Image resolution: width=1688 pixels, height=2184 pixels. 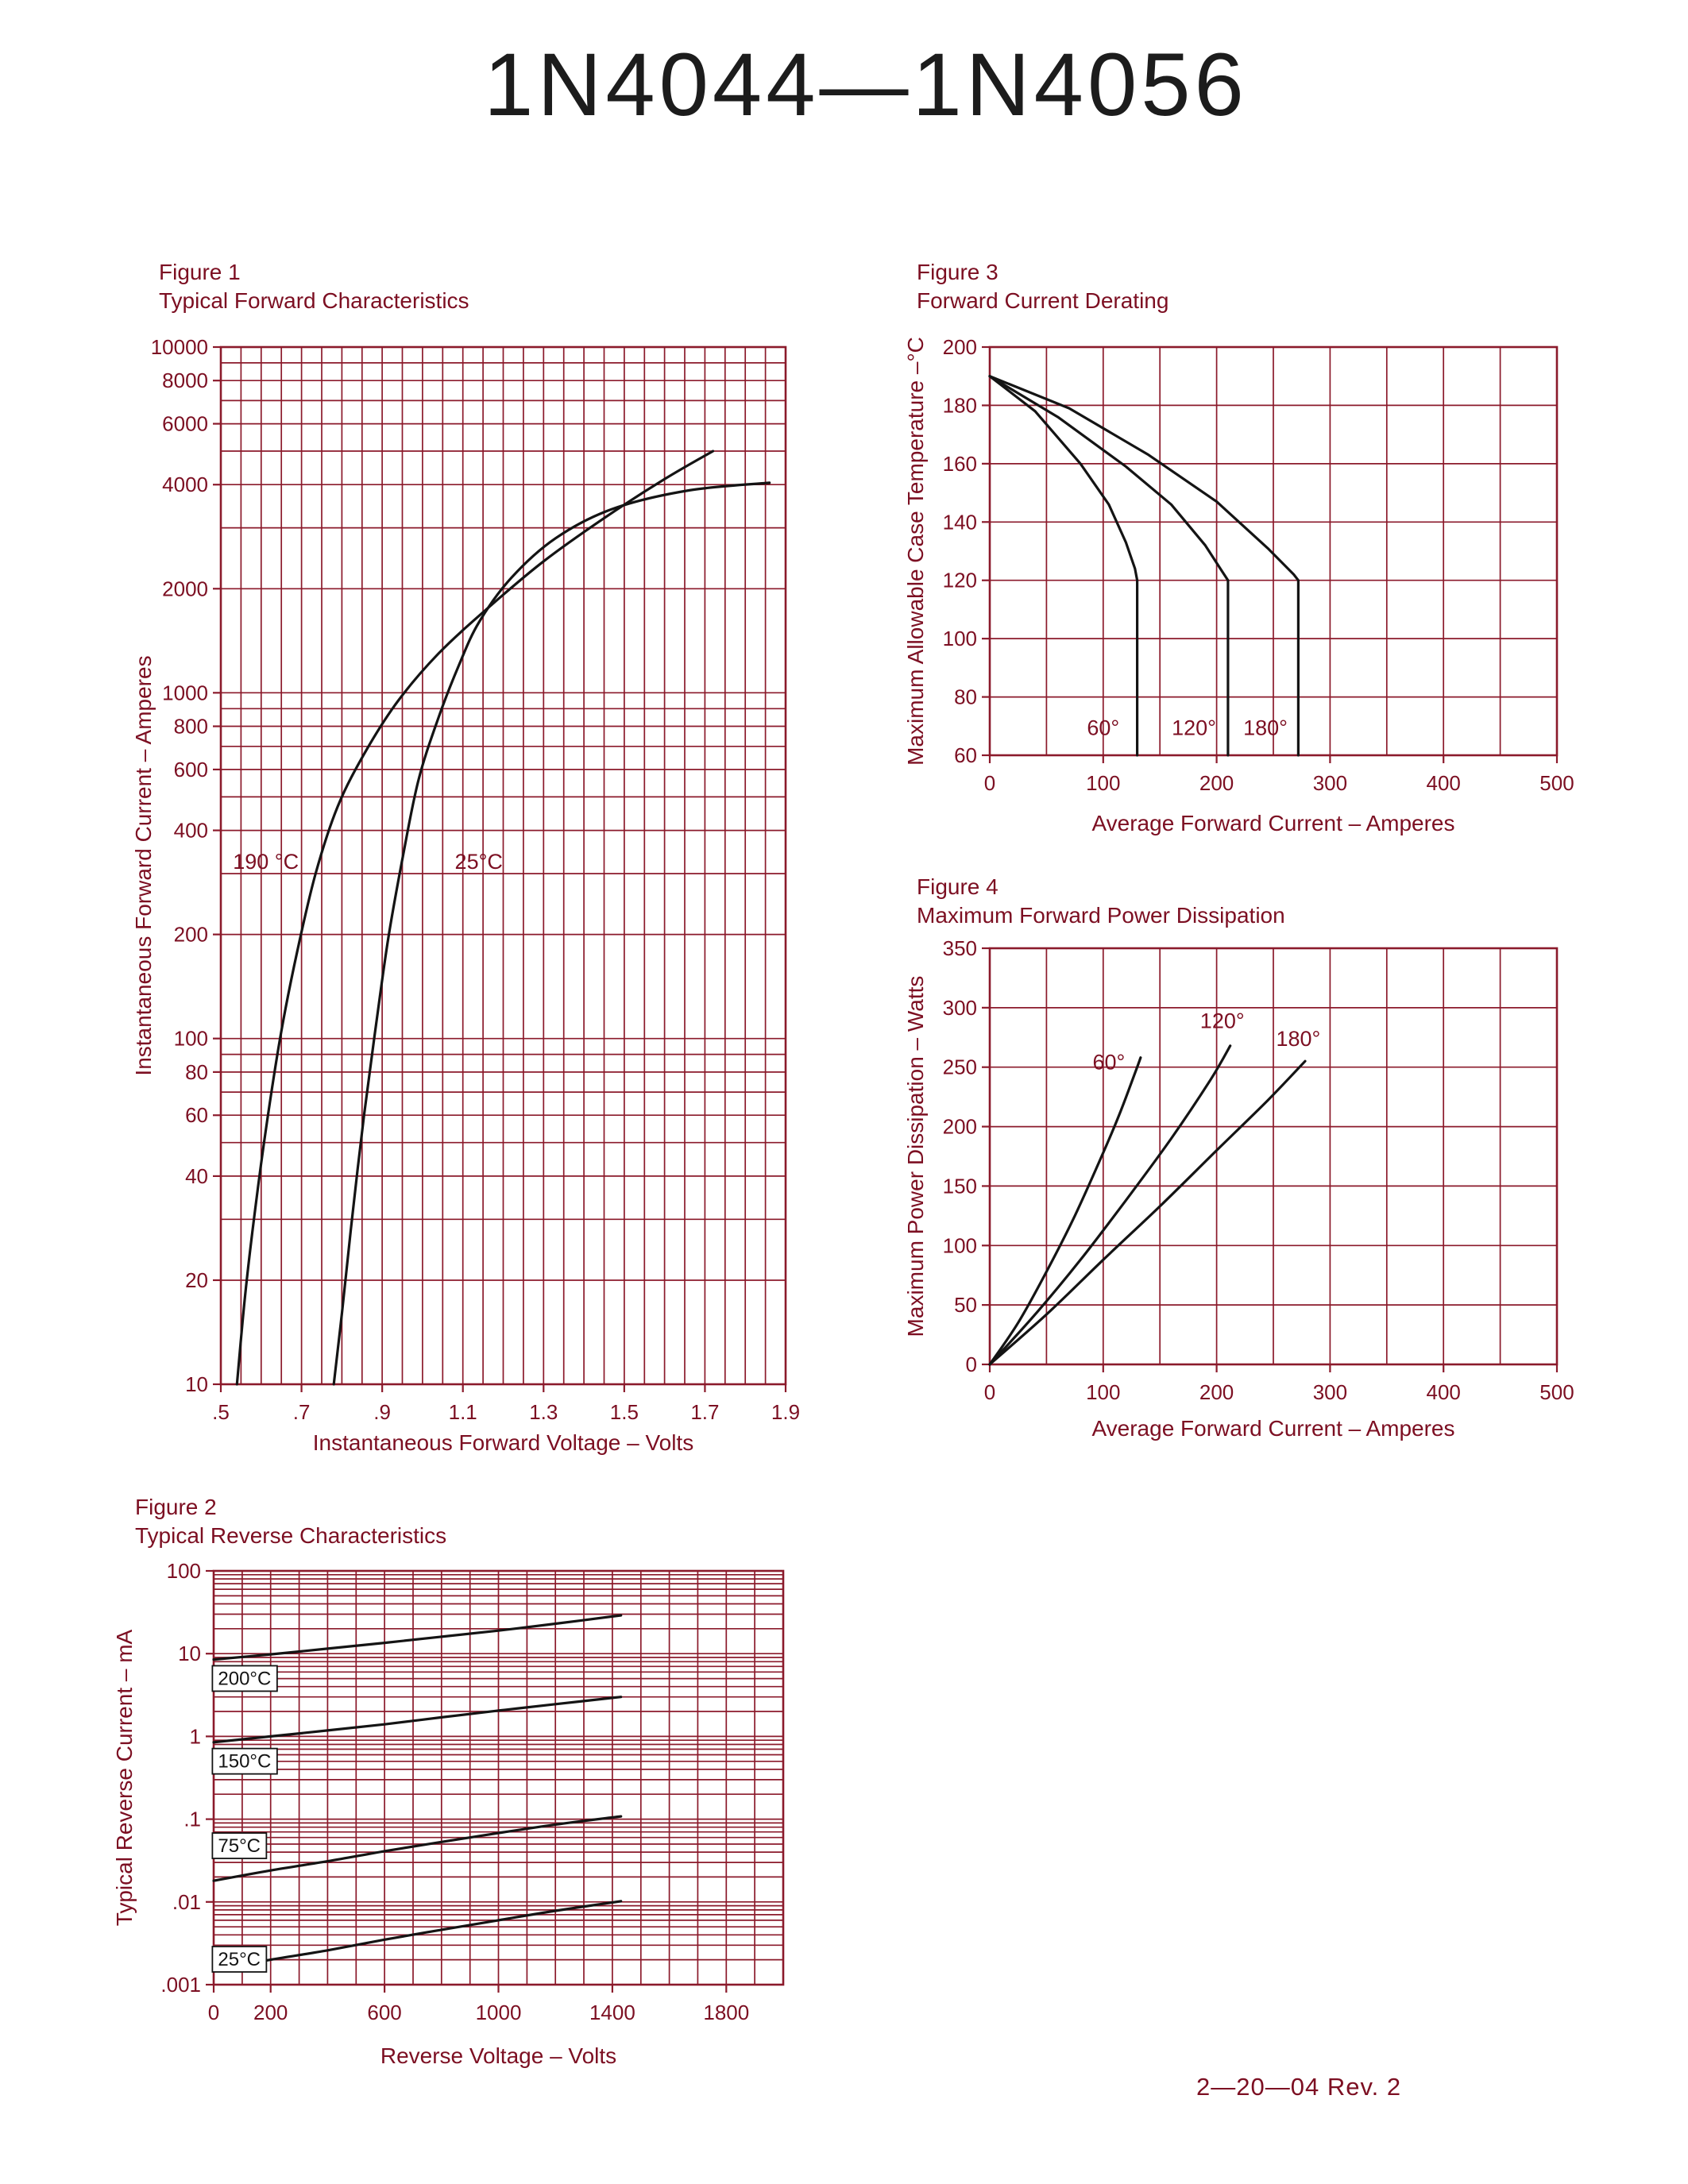 What do you see at coordinates (866, 84) in the screenshot?
I see `page-title: 1N4044—1N4056` at bounding box center [866, 84].